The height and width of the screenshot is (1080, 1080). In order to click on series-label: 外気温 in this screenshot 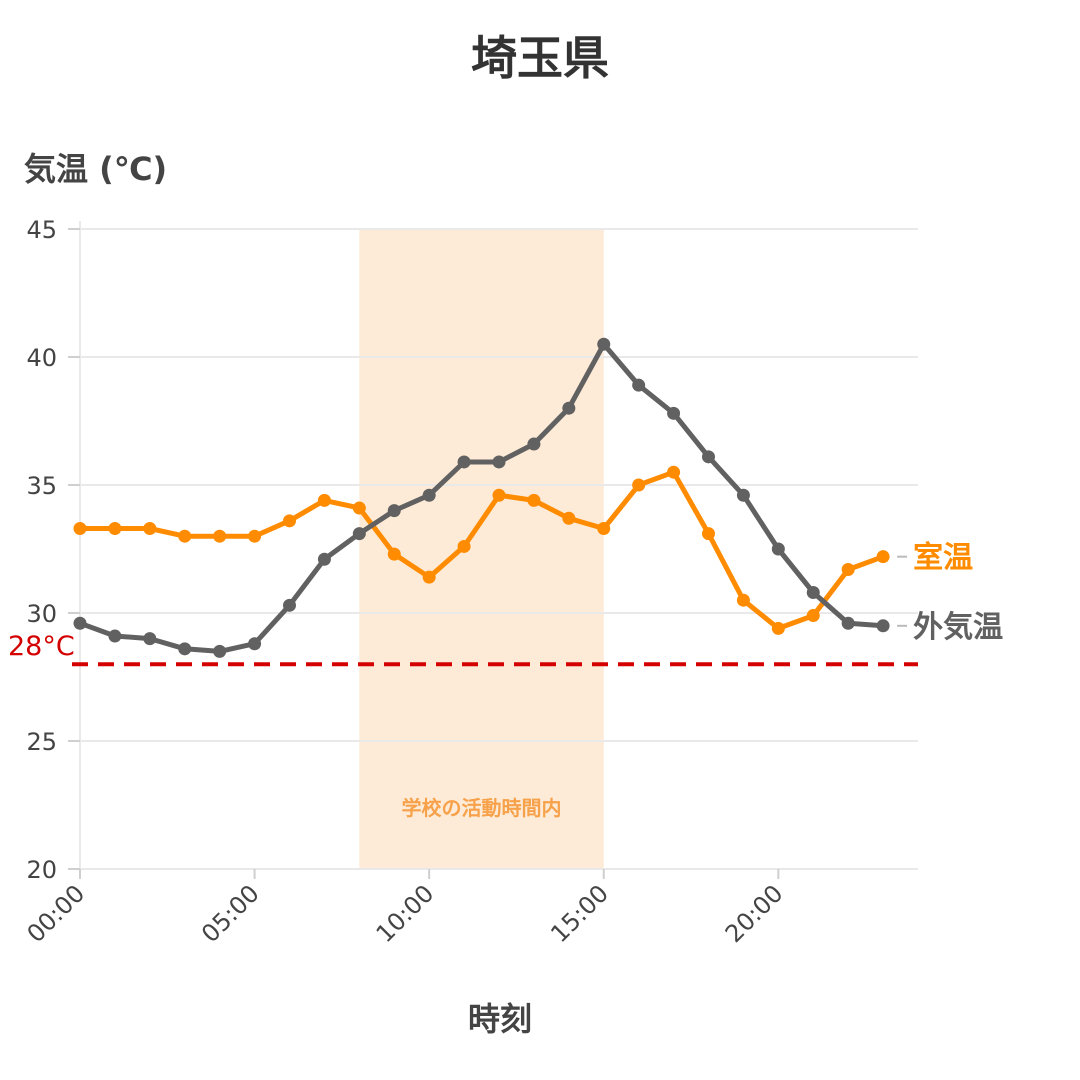, I will do `click(958, 627)`.